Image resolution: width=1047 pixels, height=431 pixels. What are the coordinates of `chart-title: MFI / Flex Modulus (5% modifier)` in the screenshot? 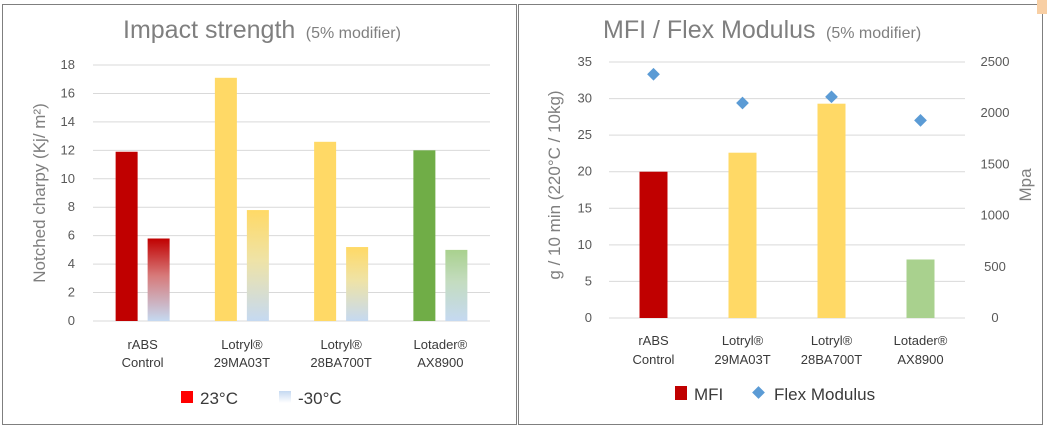 It's located at (762, 30).